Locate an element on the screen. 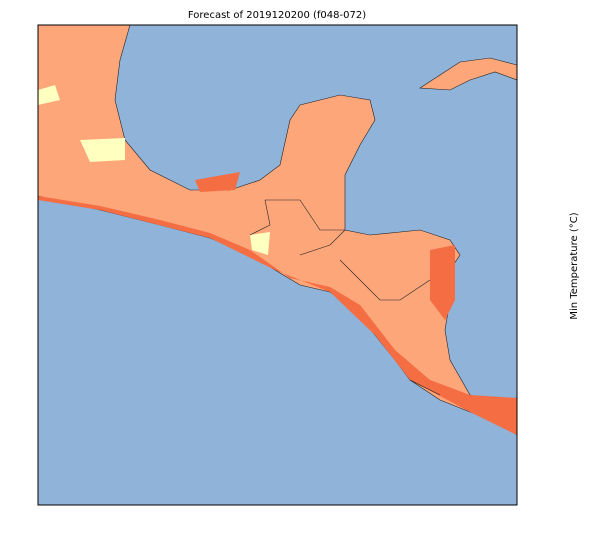  borders is located at coordinates (345, 297).